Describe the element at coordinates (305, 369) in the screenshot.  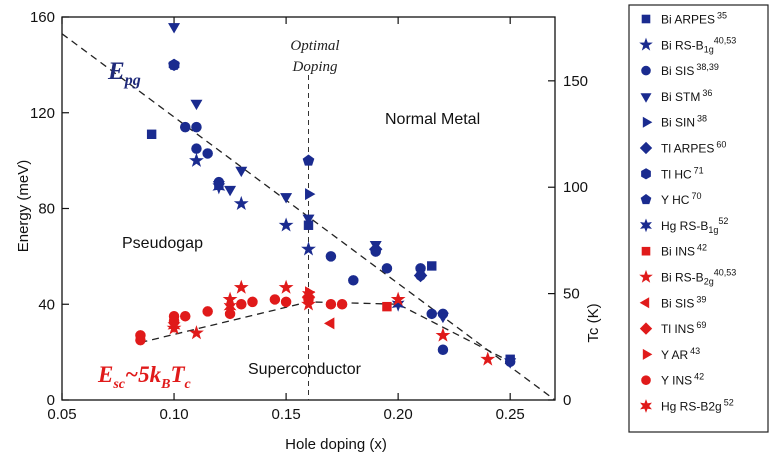
I see `superconductor-label: Superconductor` at that location.